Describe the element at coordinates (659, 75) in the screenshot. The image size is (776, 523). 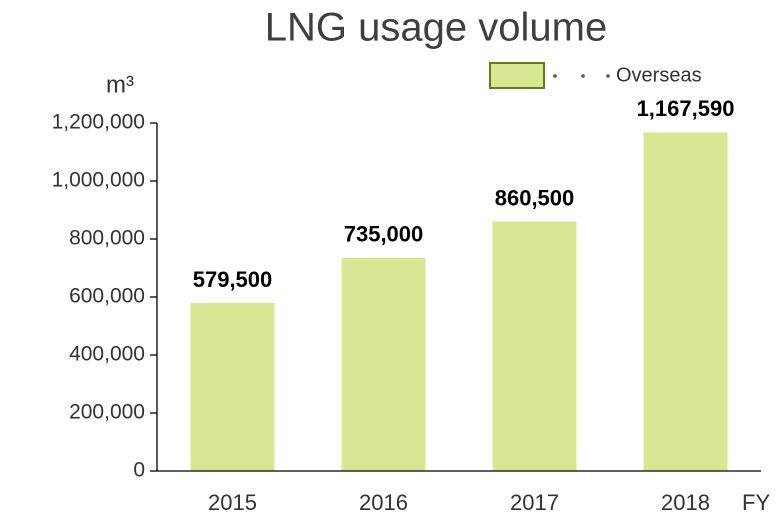
I see `legend-label: Overseas` at that location.